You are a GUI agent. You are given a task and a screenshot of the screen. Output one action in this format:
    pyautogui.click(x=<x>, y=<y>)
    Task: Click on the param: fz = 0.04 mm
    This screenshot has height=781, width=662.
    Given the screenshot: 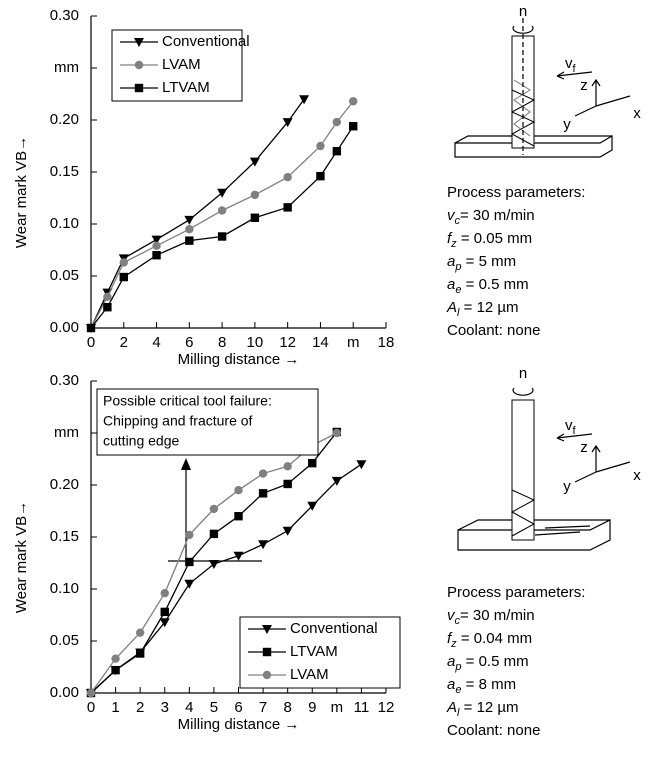 What is the action you would take?
    pyautogui.click(x=489, y=640)
    